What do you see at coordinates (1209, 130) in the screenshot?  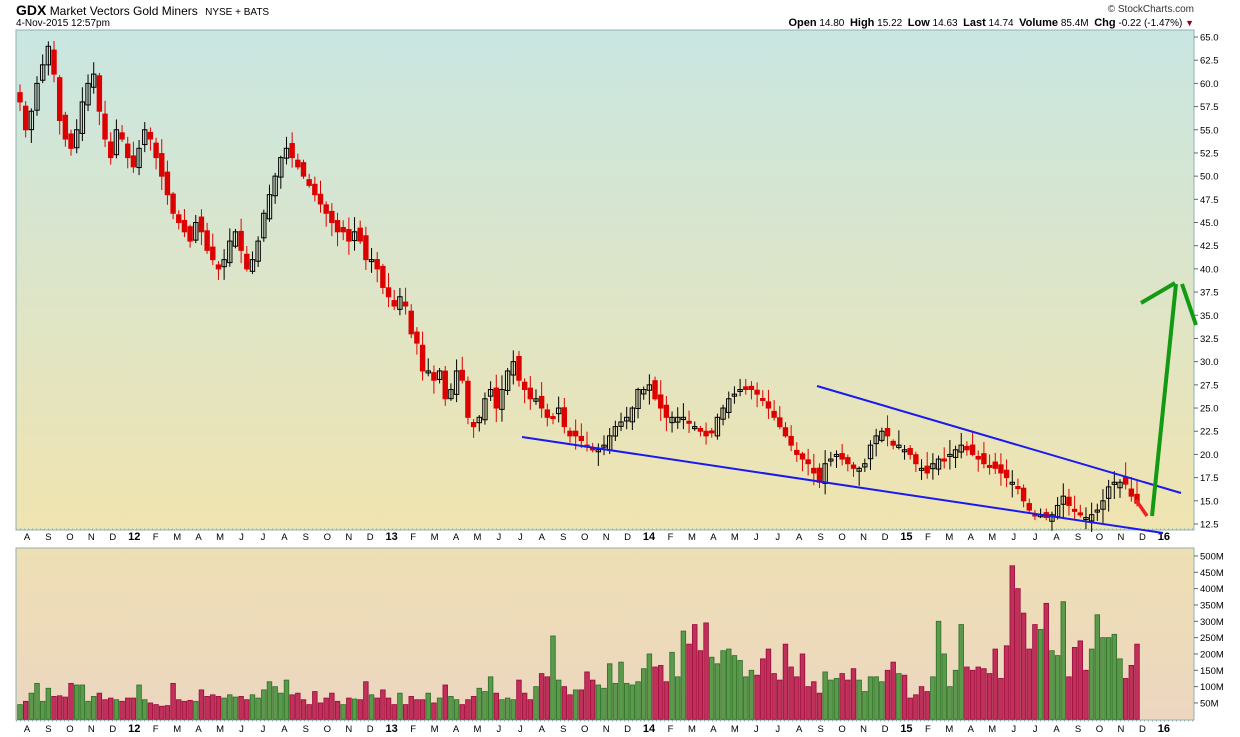 I see `price-tick-label: 55.0` at bounding box center [1209, 130].